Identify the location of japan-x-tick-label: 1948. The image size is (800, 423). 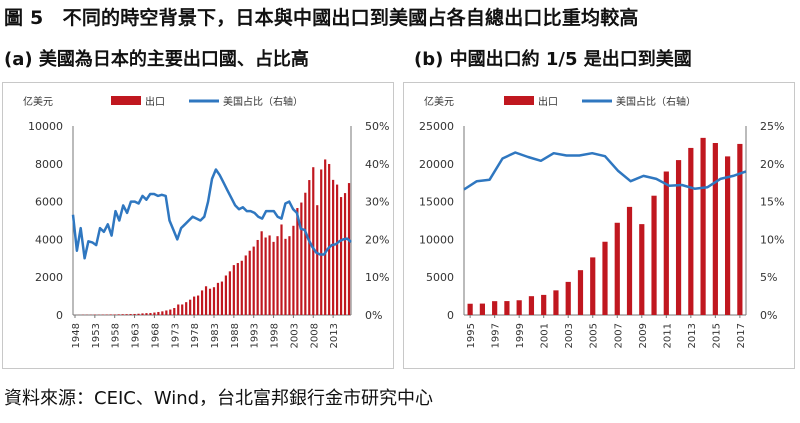
(76, 335).